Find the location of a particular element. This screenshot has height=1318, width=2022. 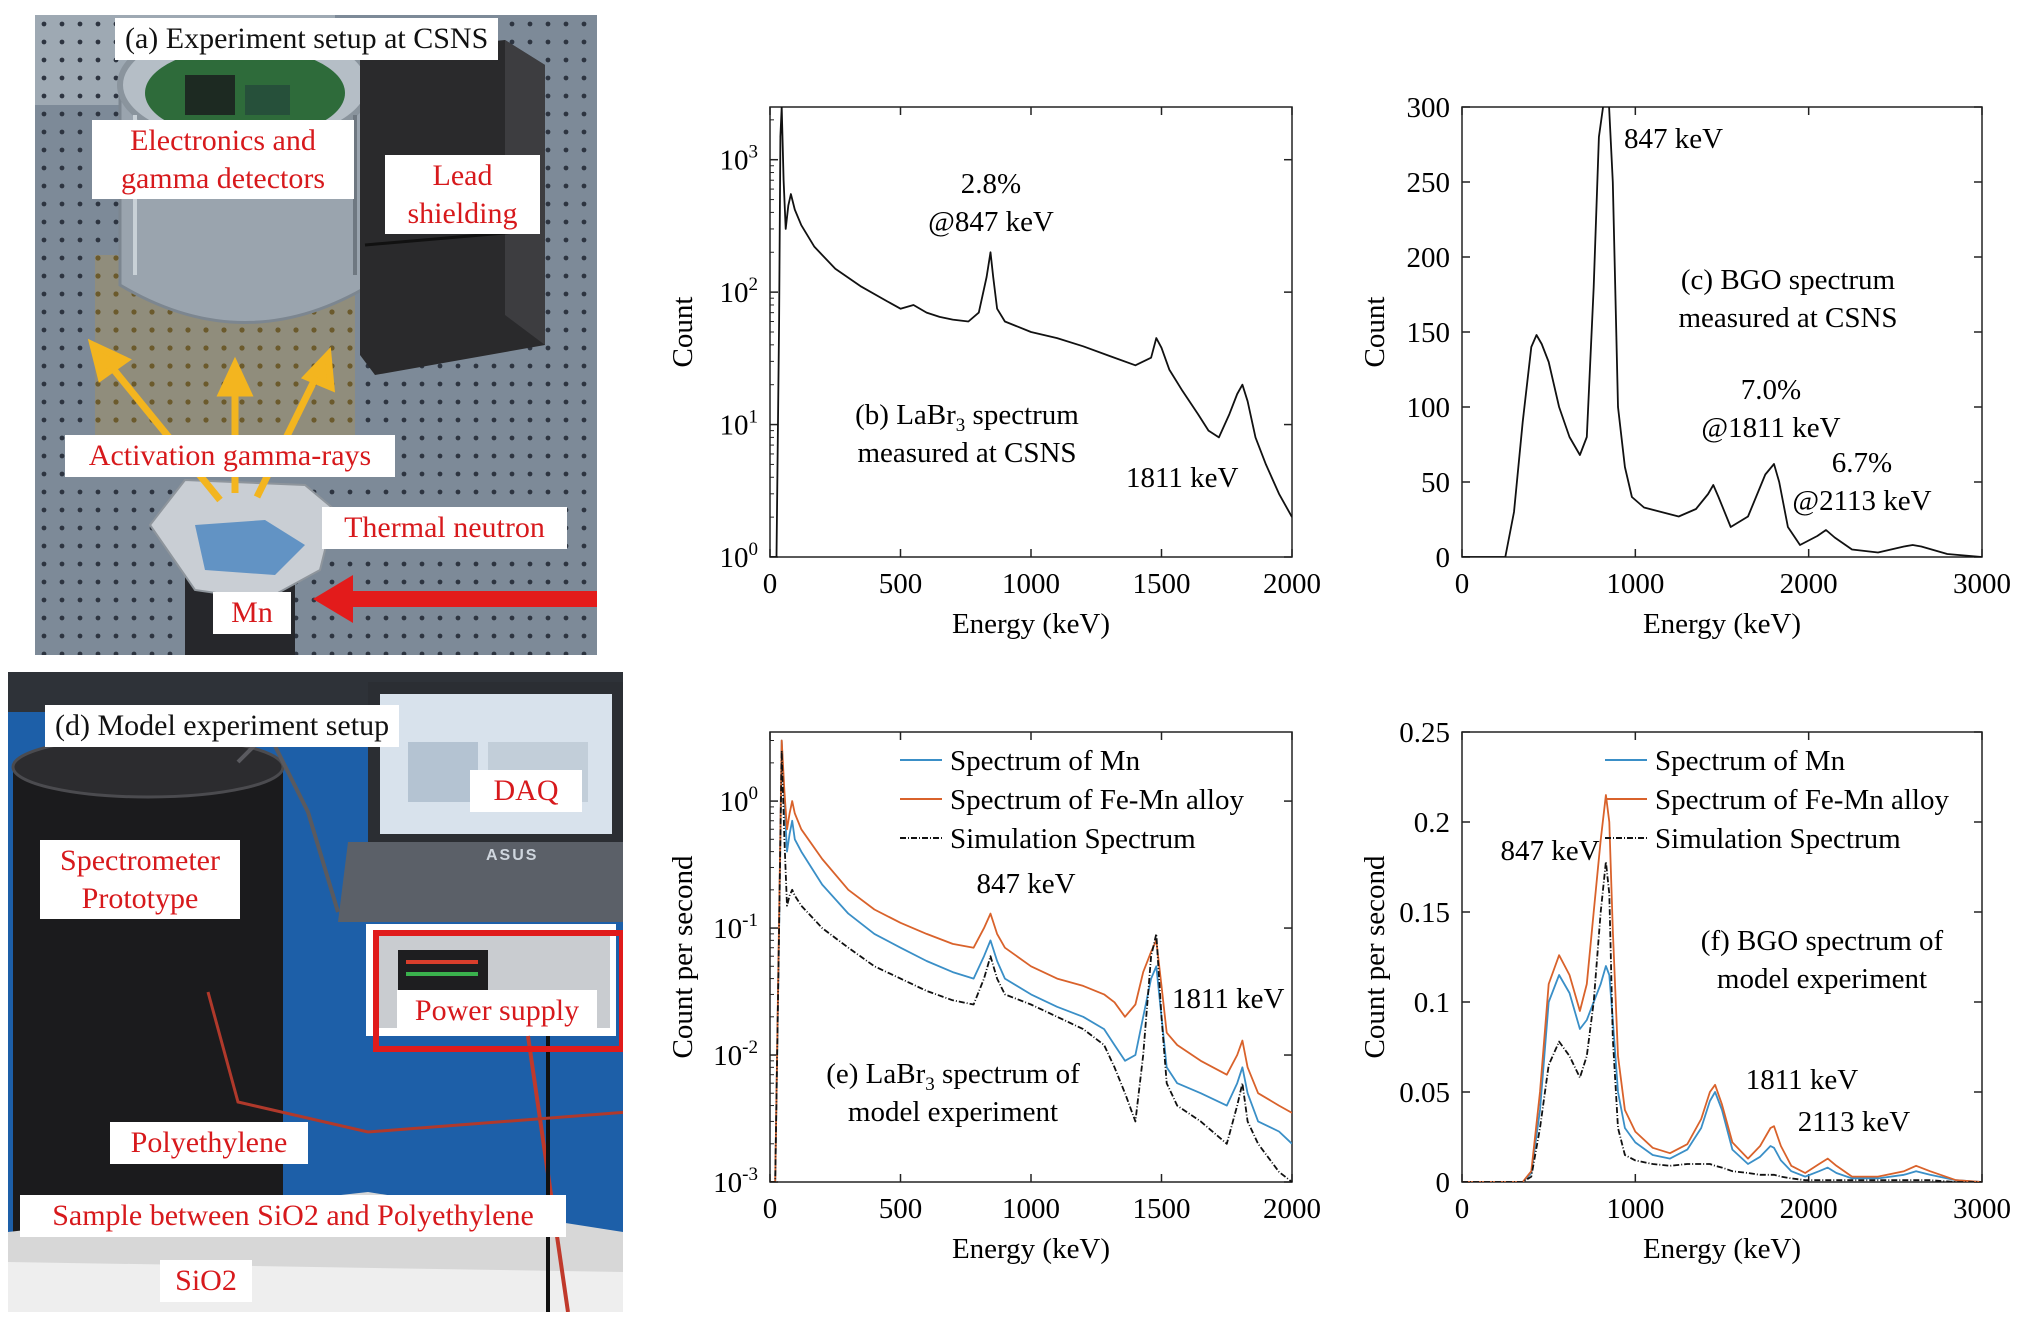

y-tick-label-b-2: 10² is located at coordinates (739, 291).